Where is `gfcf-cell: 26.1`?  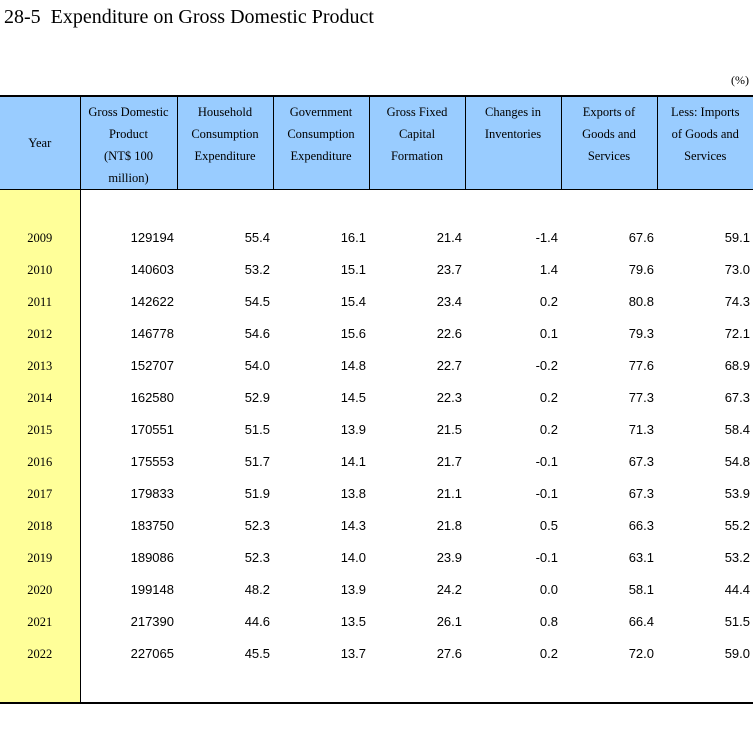
gfcf-cell: 26.1 is located at coordinates (449, 621).